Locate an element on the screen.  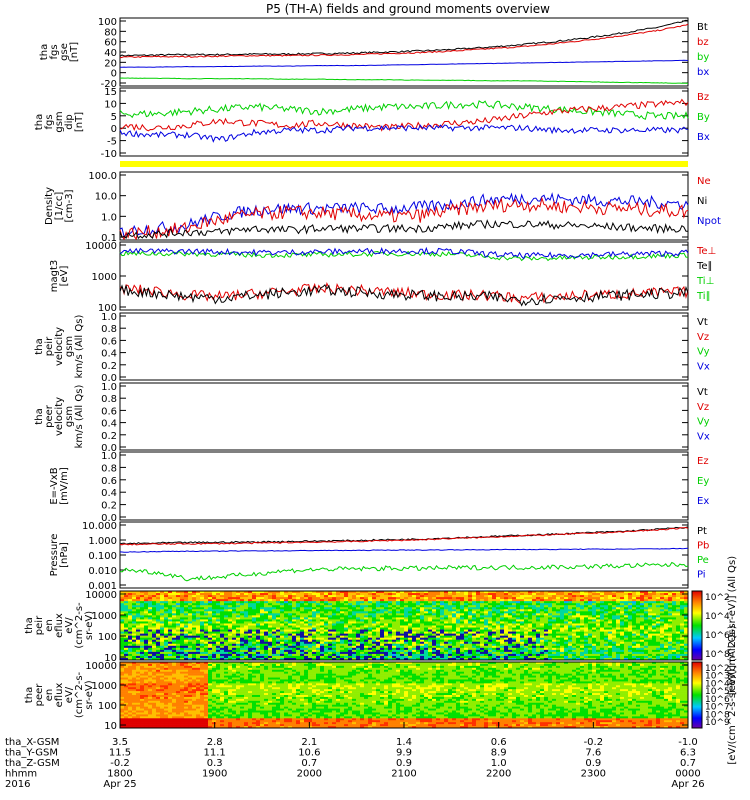
series-line-Ti⊥ is located at coordinates (404, 253).